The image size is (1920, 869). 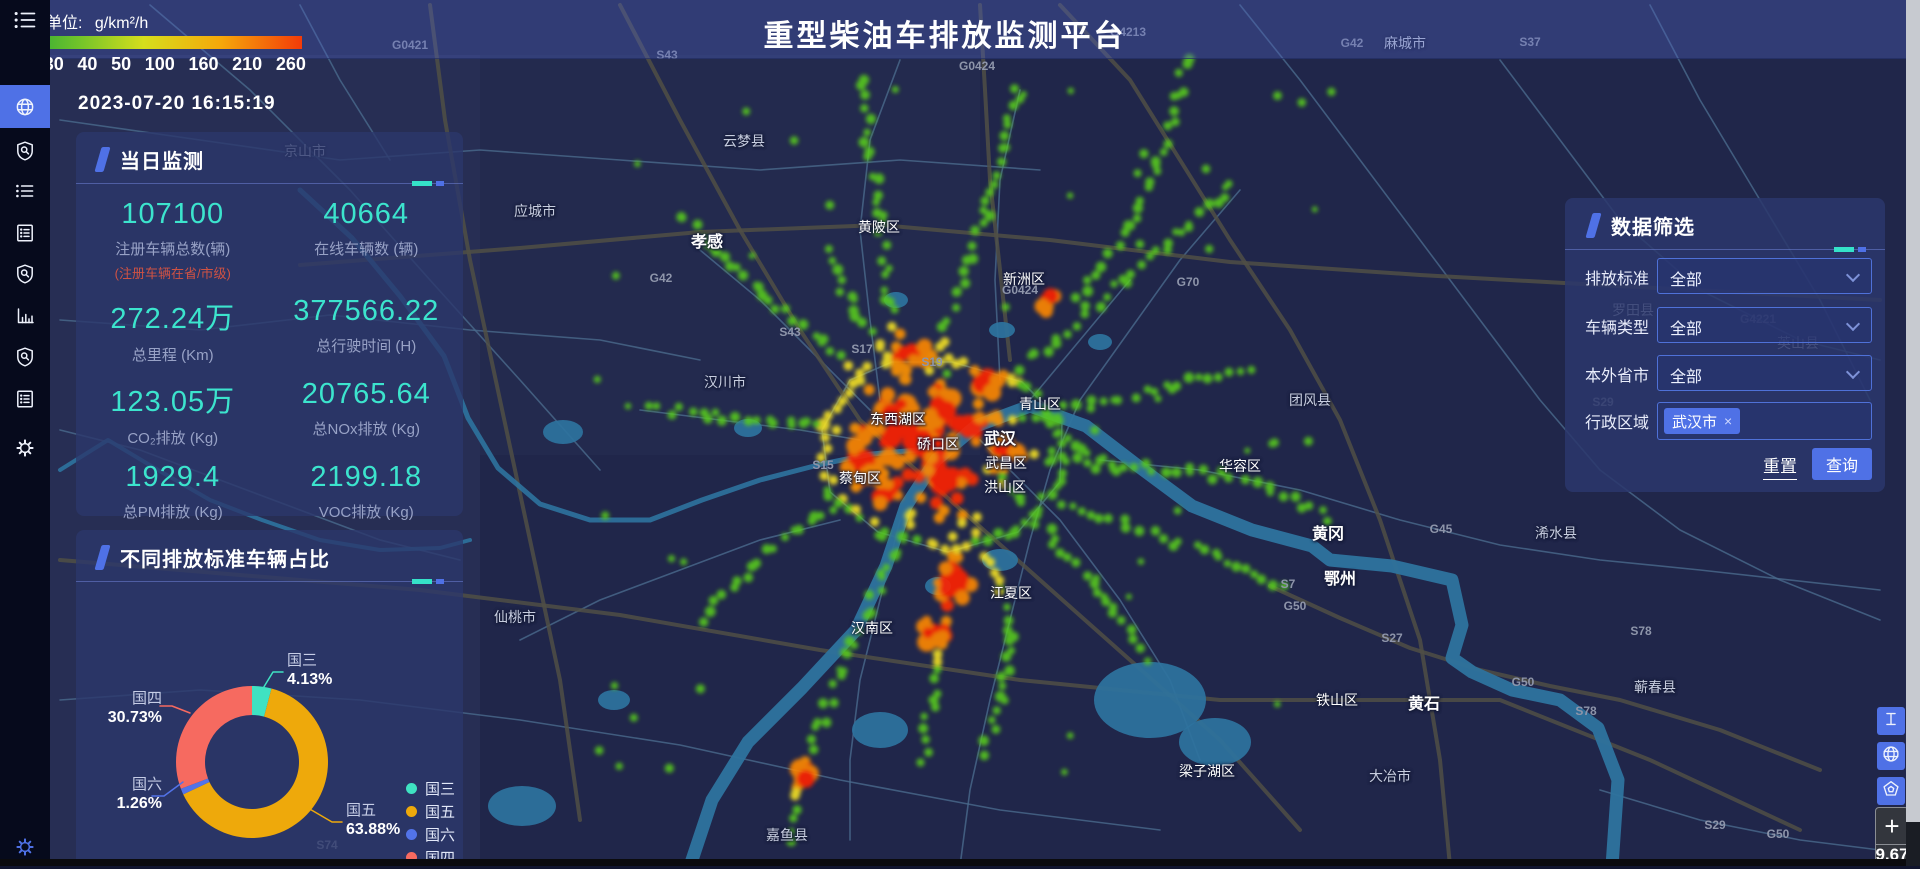 I want to click on field-label: 车辆类型, so click(x=1617, y=328).